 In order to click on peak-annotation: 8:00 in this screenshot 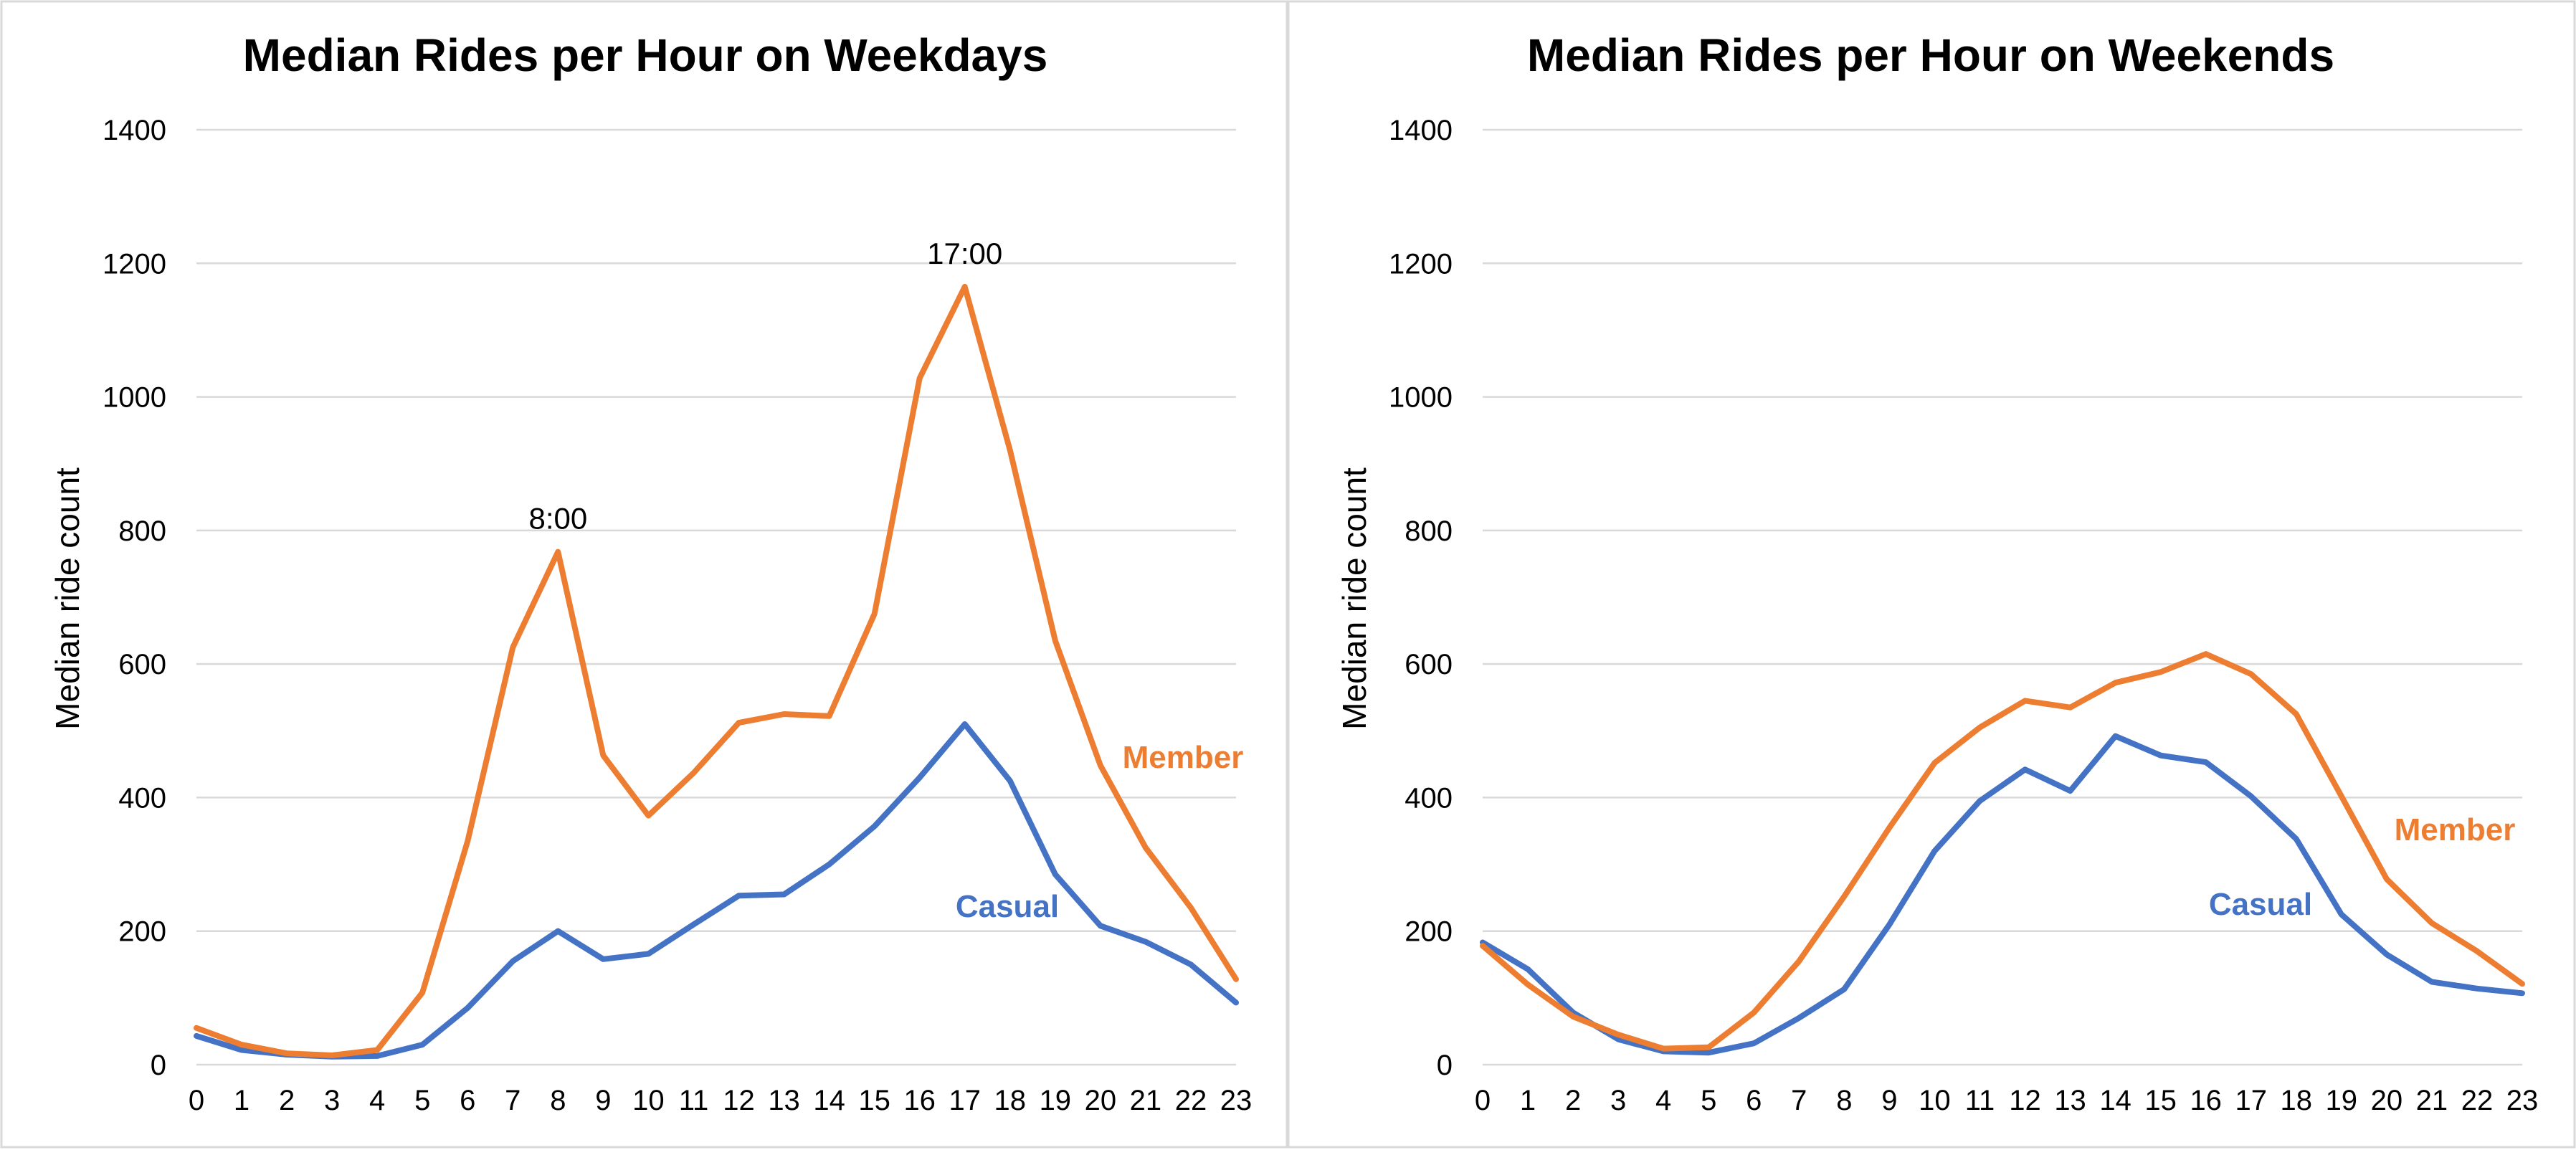, I will do `click(557, 519)`.